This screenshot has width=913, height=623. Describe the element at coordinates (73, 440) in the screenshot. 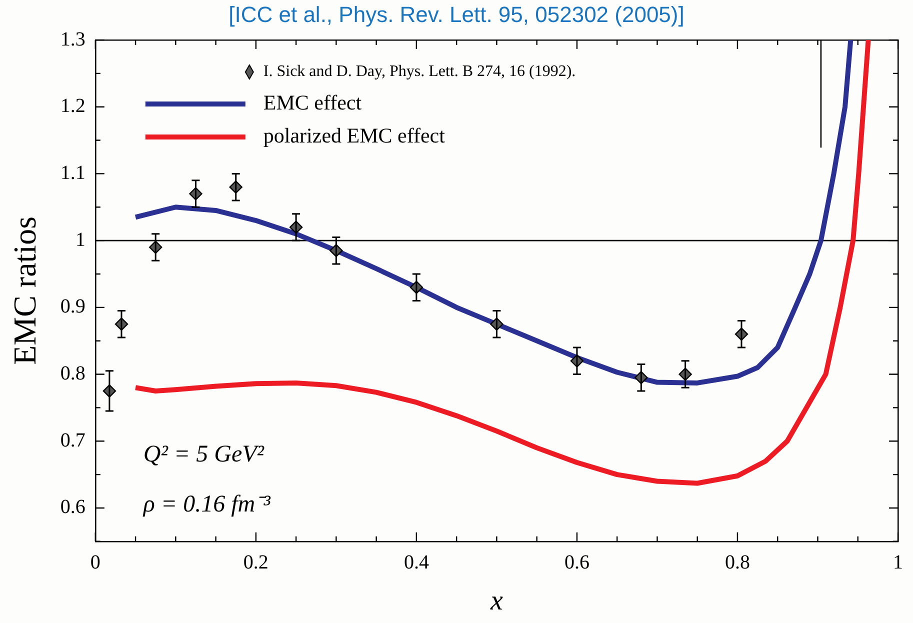

I see `y-tick-label: 0.7` at that location.